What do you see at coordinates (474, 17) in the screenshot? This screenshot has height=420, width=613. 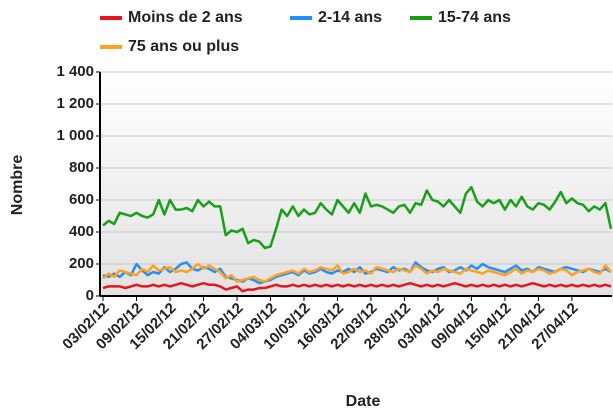 I see `legend-label: 15-74 ans` at bounding box center [474, 17].